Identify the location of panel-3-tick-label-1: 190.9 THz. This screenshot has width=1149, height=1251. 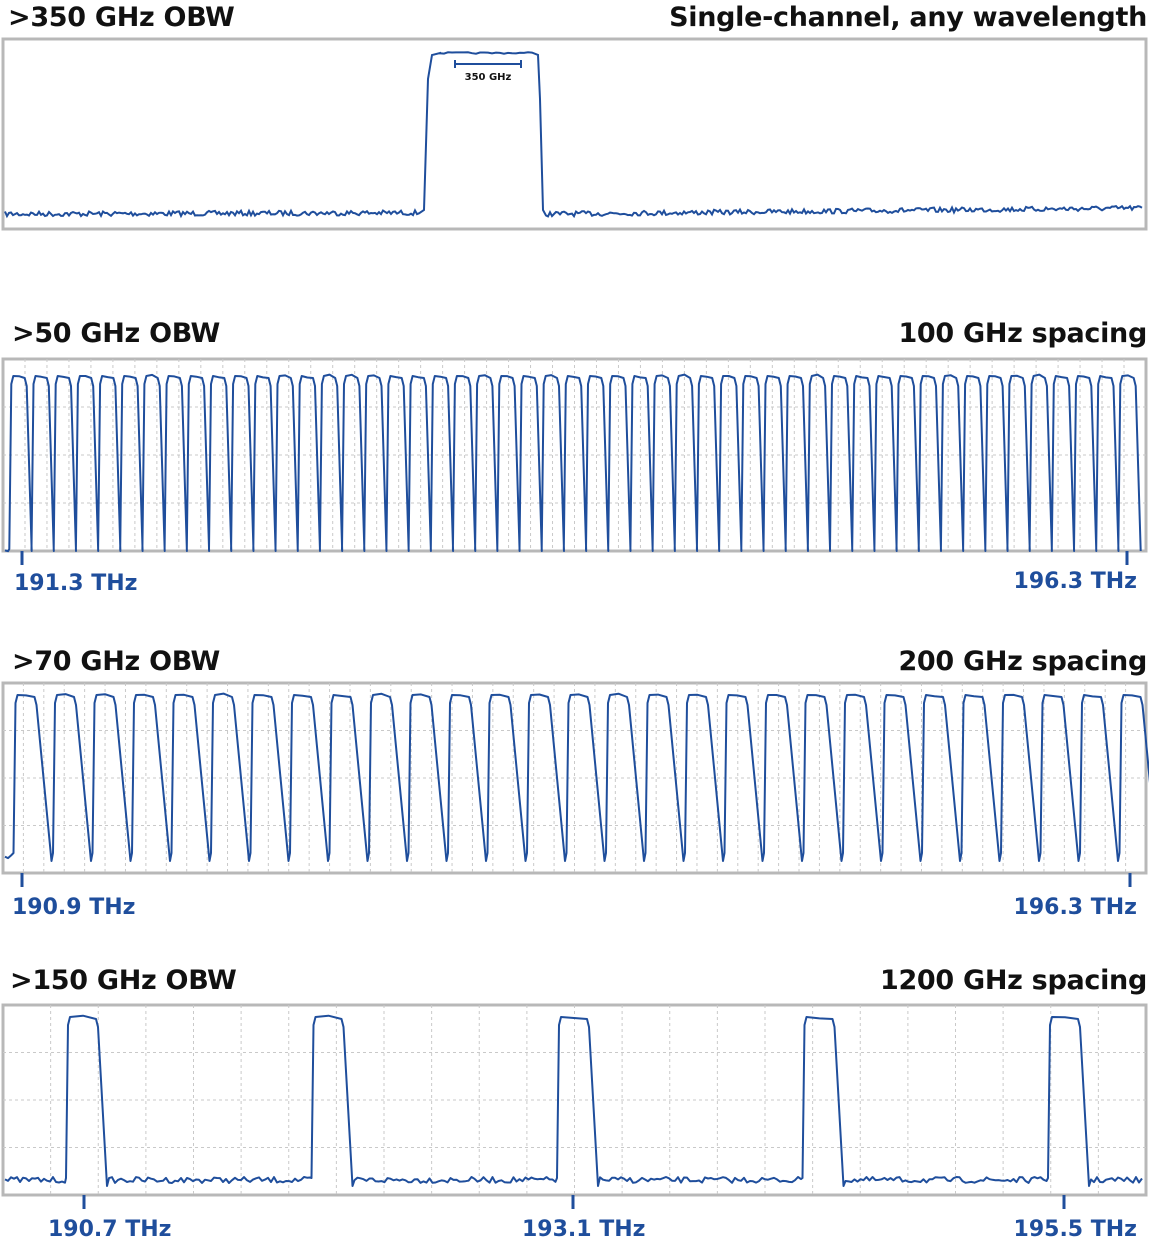
(74, 907).